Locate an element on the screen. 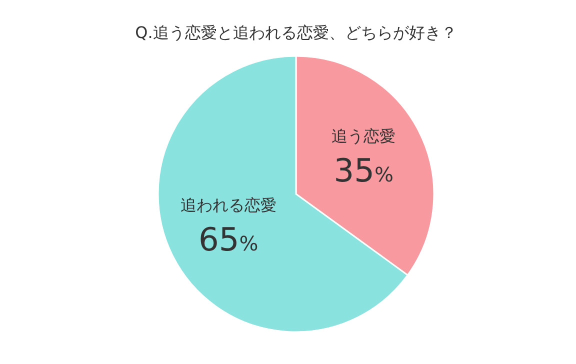 The image size is (576, 364). slice-label: 追われる恋愛 is located at coordinates (228, 204).